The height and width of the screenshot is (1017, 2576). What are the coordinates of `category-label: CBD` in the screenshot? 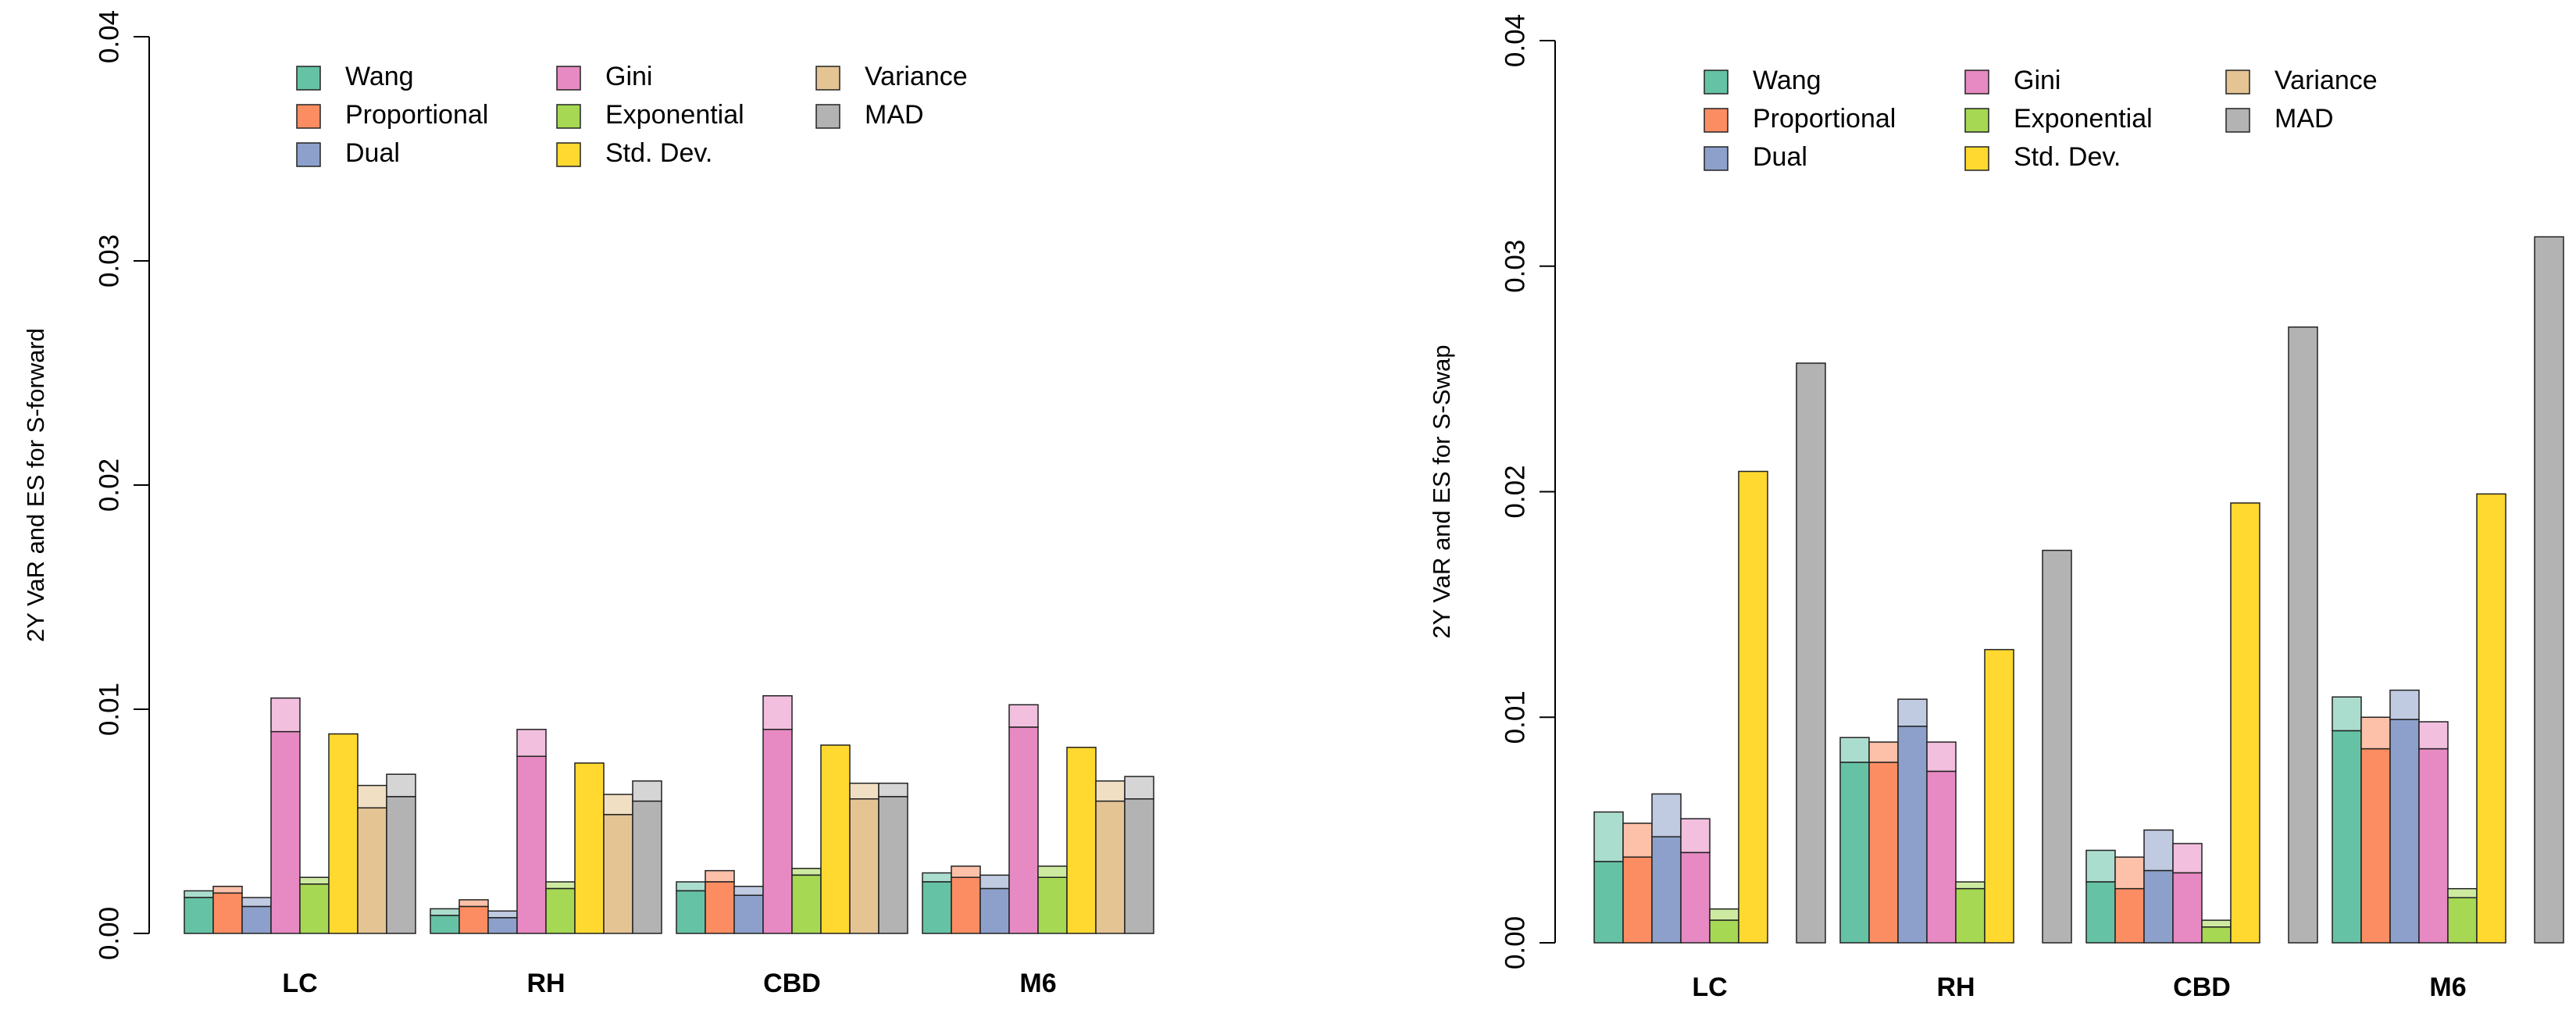 It's located at (2202, 987).